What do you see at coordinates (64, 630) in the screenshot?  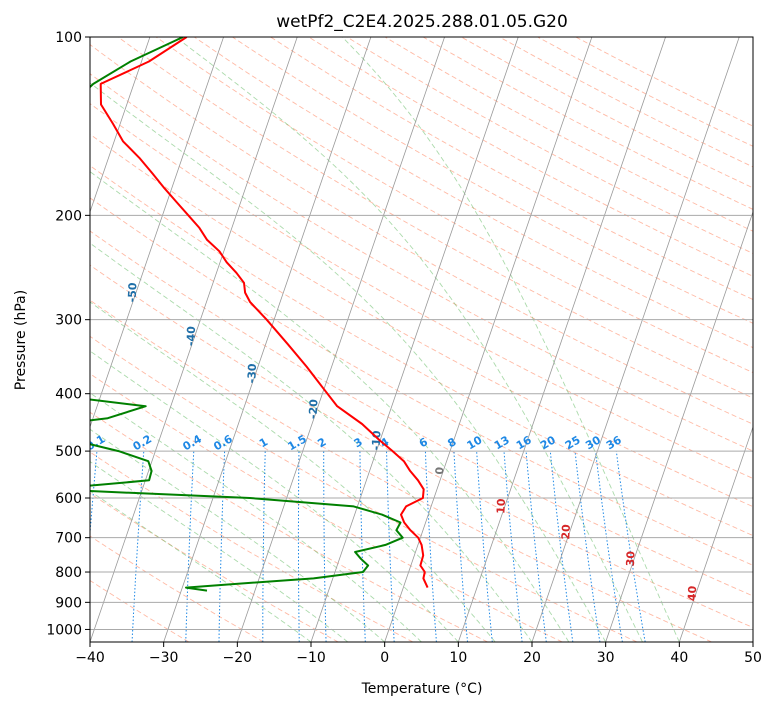 I see `y-tick-label: 1000` at bounding box center [64, 630].